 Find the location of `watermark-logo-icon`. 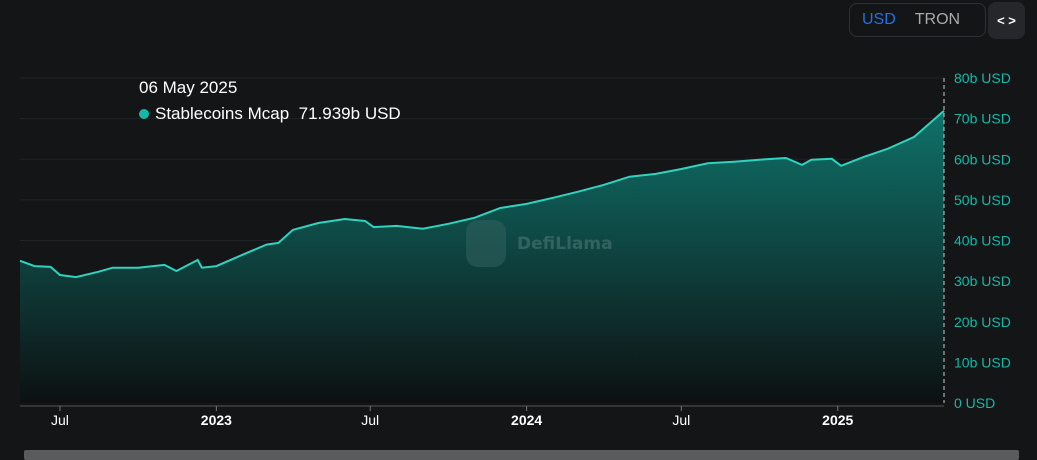

watermark-logo-icon is located at coordinates (486, 243).